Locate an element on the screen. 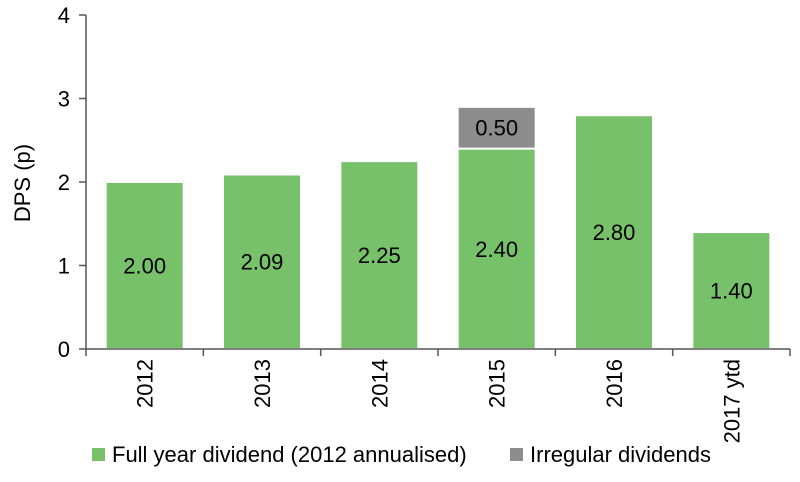  x-tick-label: 2014 is located at coordinates (379, 383).